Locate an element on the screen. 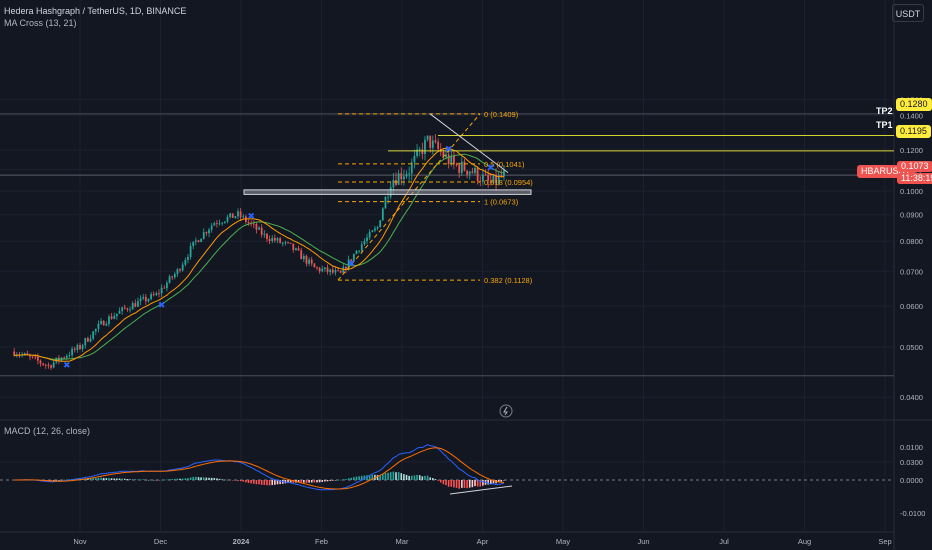  lightning-icon is located at coordinates (506, 411).